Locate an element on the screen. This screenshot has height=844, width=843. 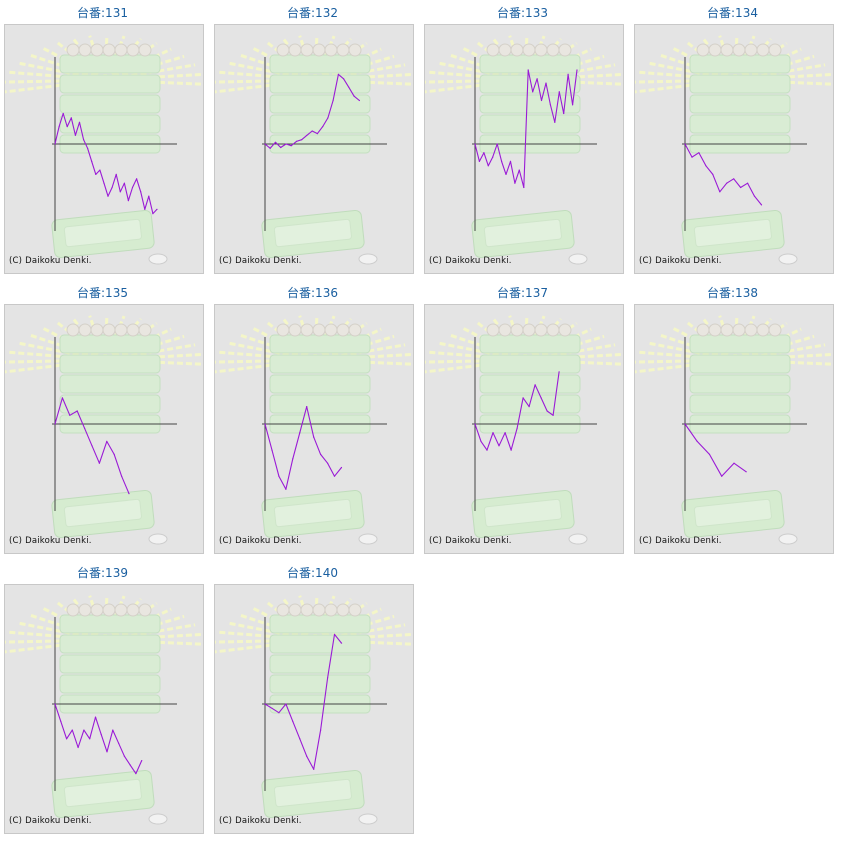
chart-cell: 台番:140 (C) Daikoku Denki. is located at coordinates (312, 697).